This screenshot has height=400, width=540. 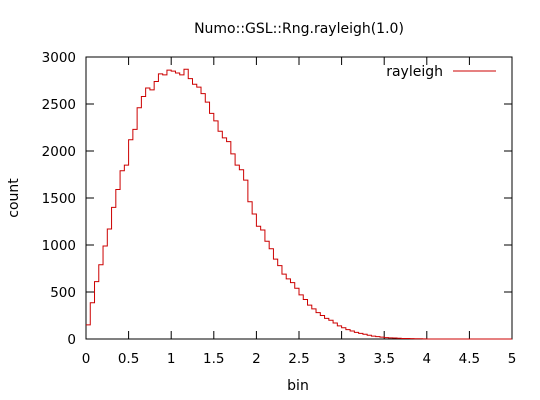 What do you see at coordinates (299, 29) in the screenshot?
I see `chart-title: Numo::GSL::Rng.rayleigh(1.0)` at bounding box center [299, 29].